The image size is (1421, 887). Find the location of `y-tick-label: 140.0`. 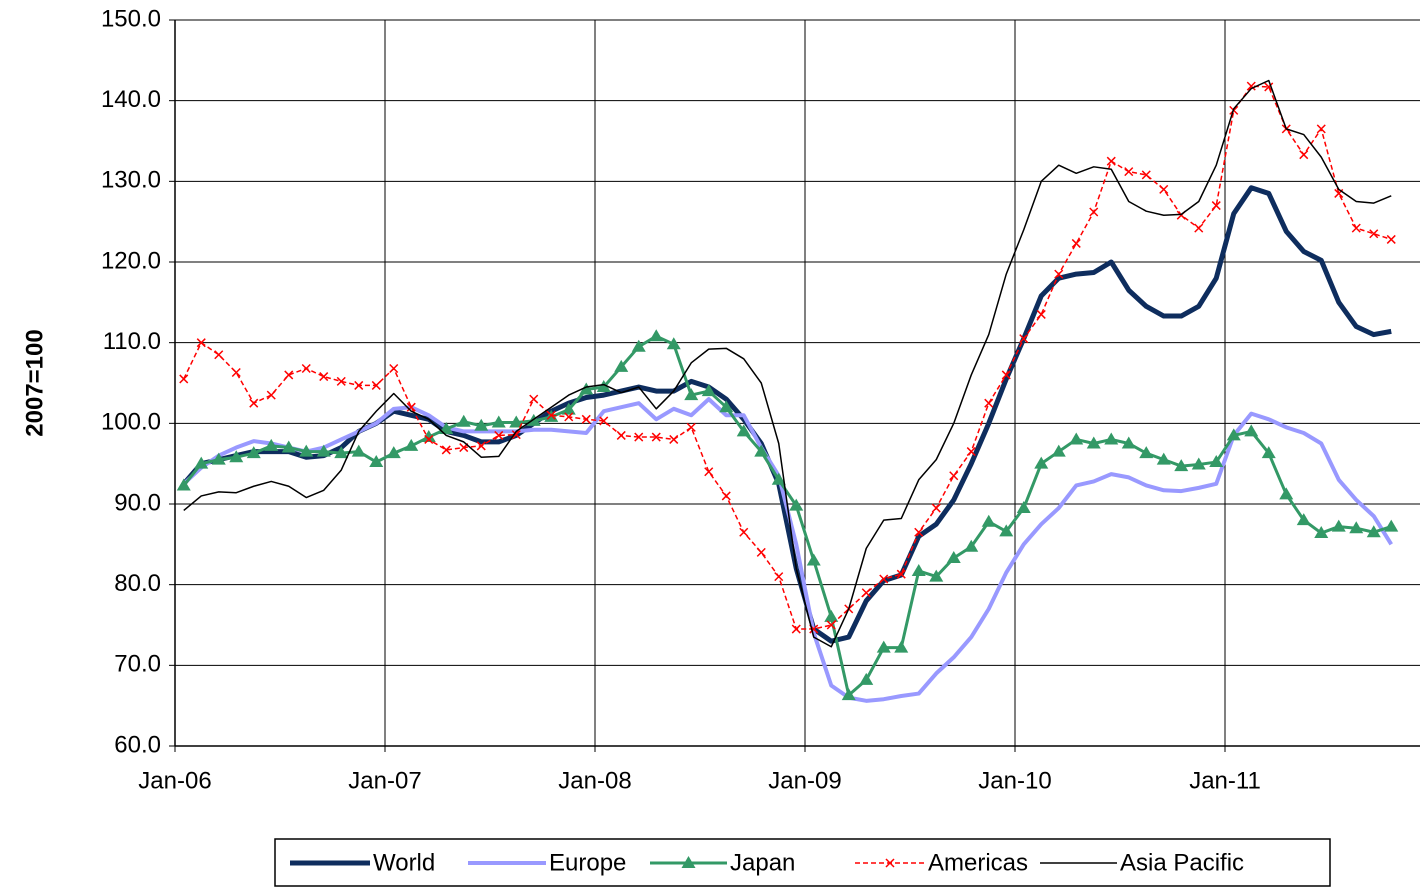

y-tick-label: 140.0 is located at coordinates (131, 99).